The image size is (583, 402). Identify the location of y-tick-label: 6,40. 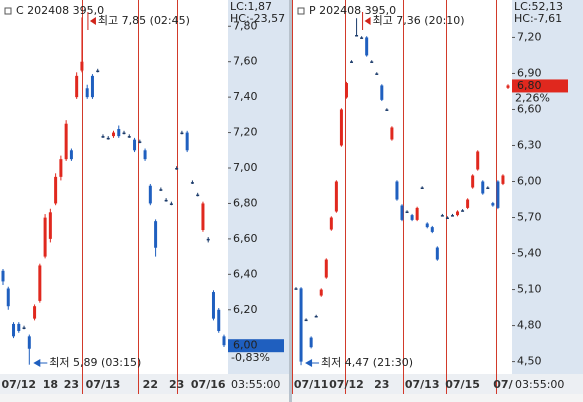
(245, 273).